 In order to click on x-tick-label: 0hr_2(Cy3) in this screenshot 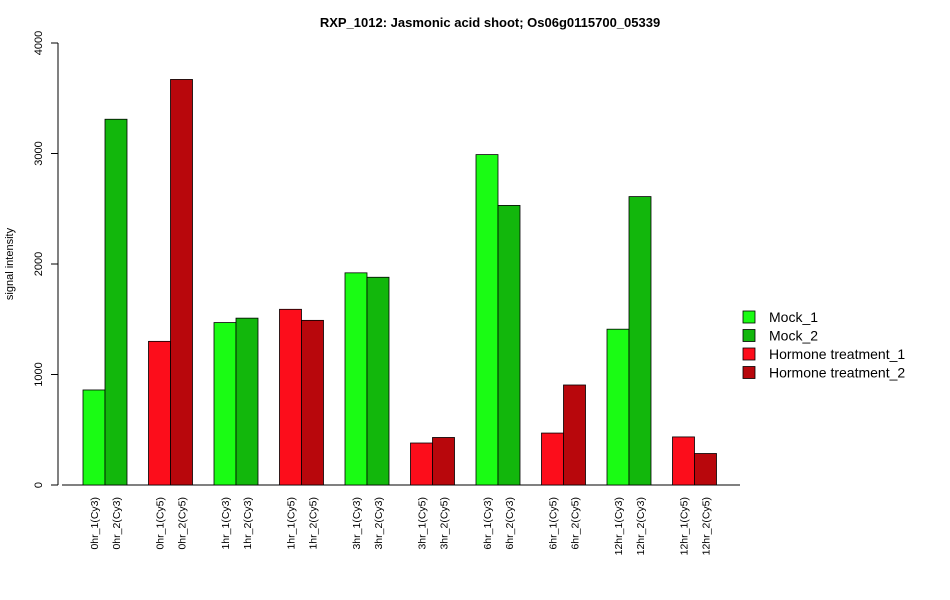, I will do `click(117, 523)`.